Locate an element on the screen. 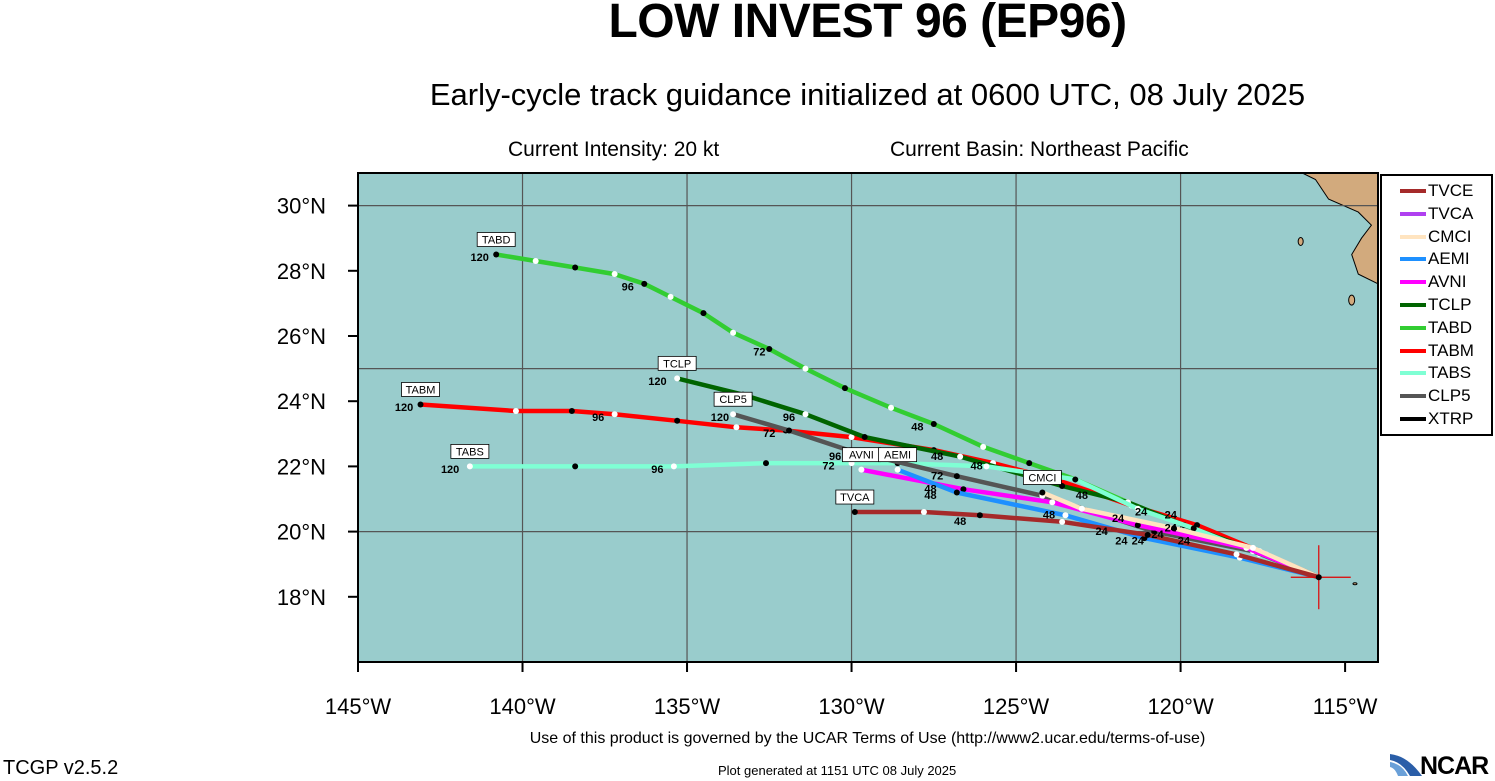 The width and height of the screenshot is (1495, 781). legend-label: TABD is located at coordinates (1450, 327).